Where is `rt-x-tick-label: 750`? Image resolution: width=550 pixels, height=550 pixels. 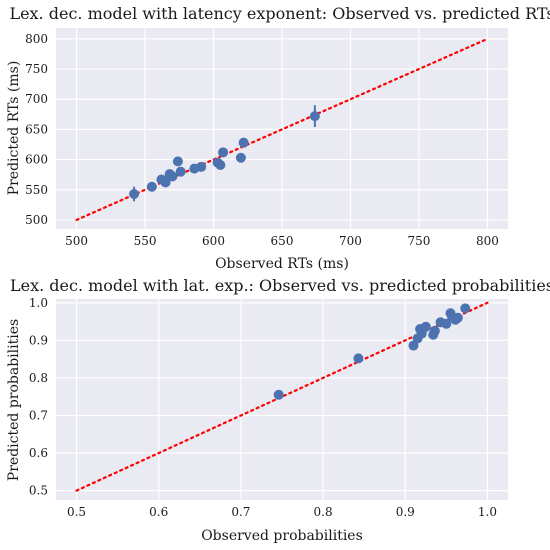
rt-x-tick-label: 750 is located at coordinates (419, 241).